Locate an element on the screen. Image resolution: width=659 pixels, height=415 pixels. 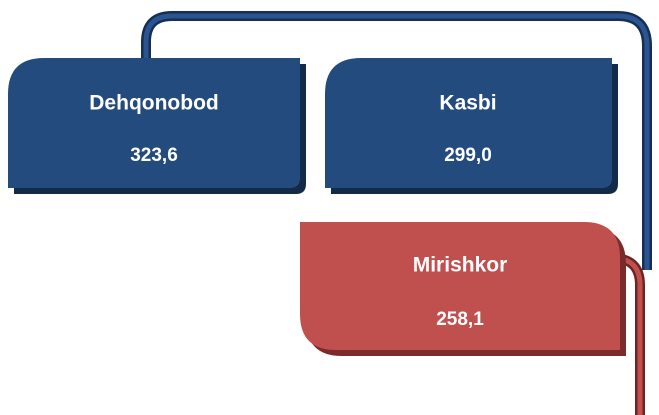
node-value: 258,1 is located at coordinates (460, 319).